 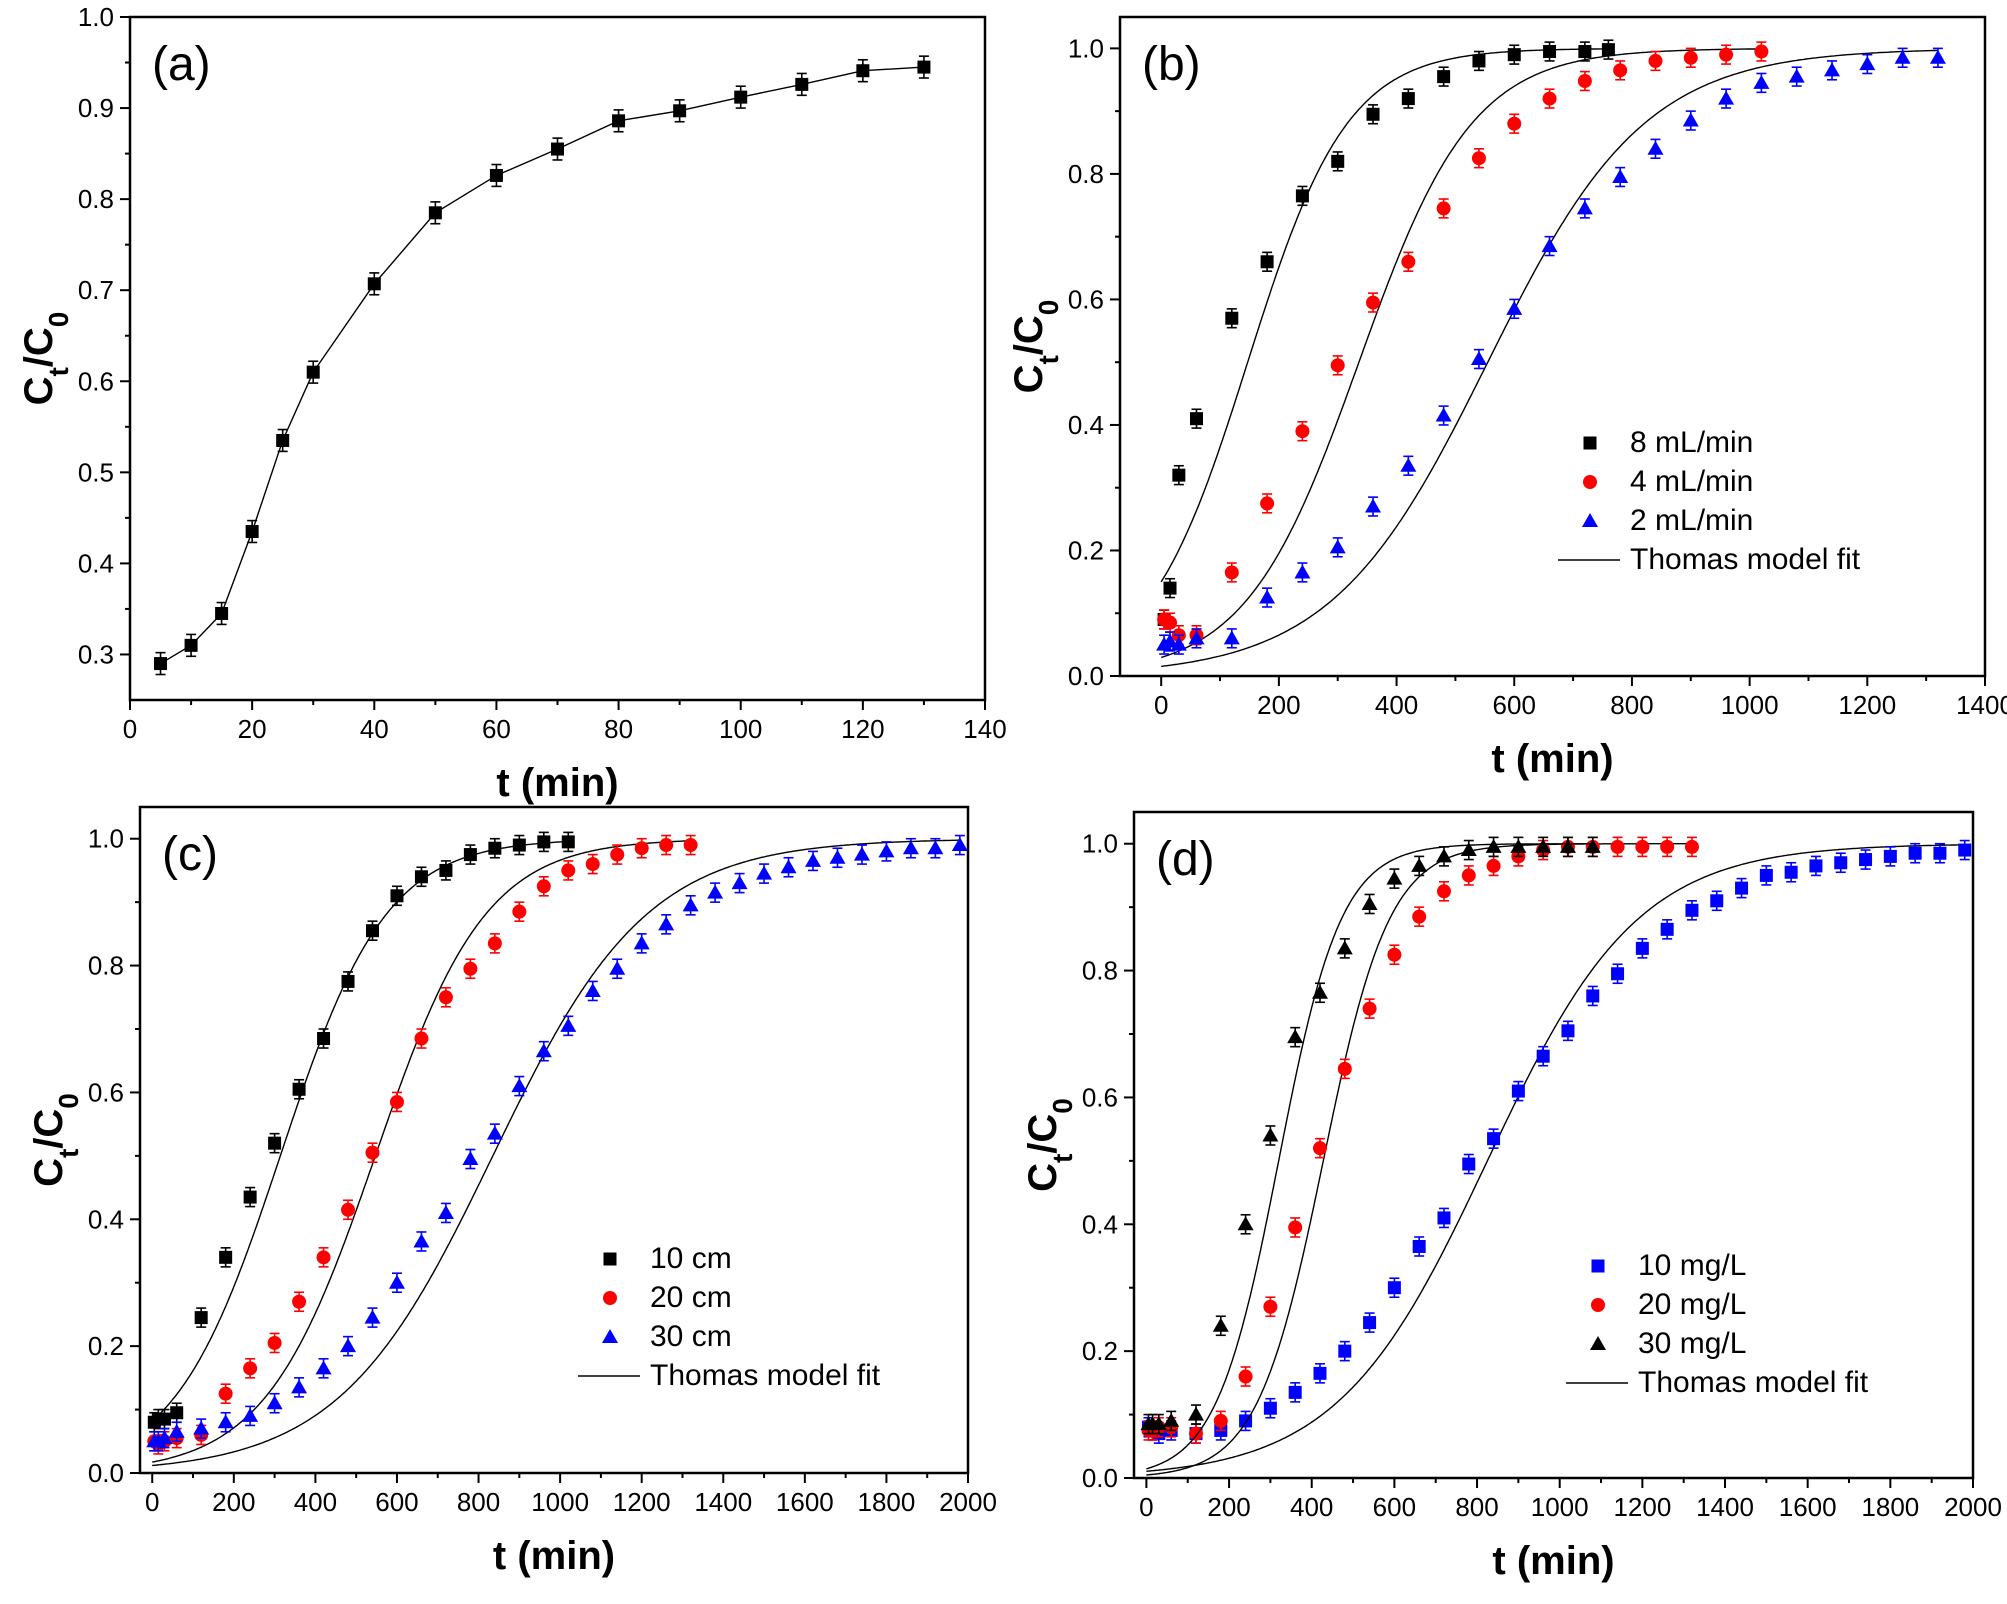 I want to click on panel-b-x-axis-title: t (min), so click(x=1552, y=759).